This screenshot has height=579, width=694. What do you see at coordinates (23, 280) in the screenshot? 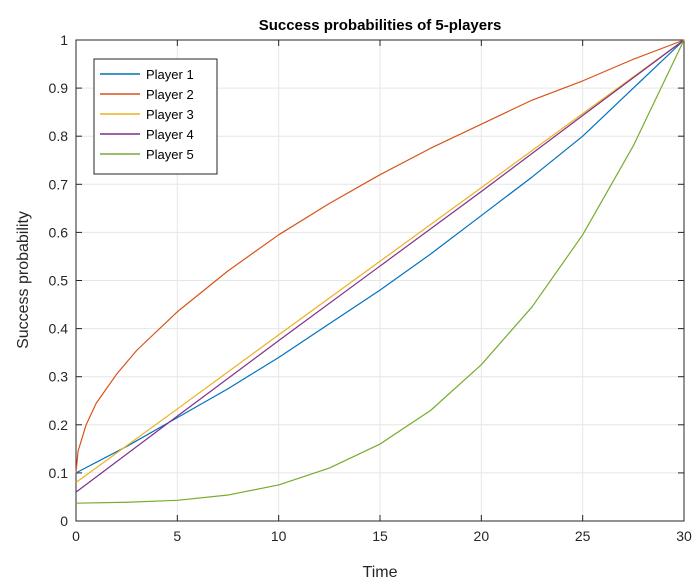
I see `y-axis-label: Success probability` at bounding box center [23, 280].